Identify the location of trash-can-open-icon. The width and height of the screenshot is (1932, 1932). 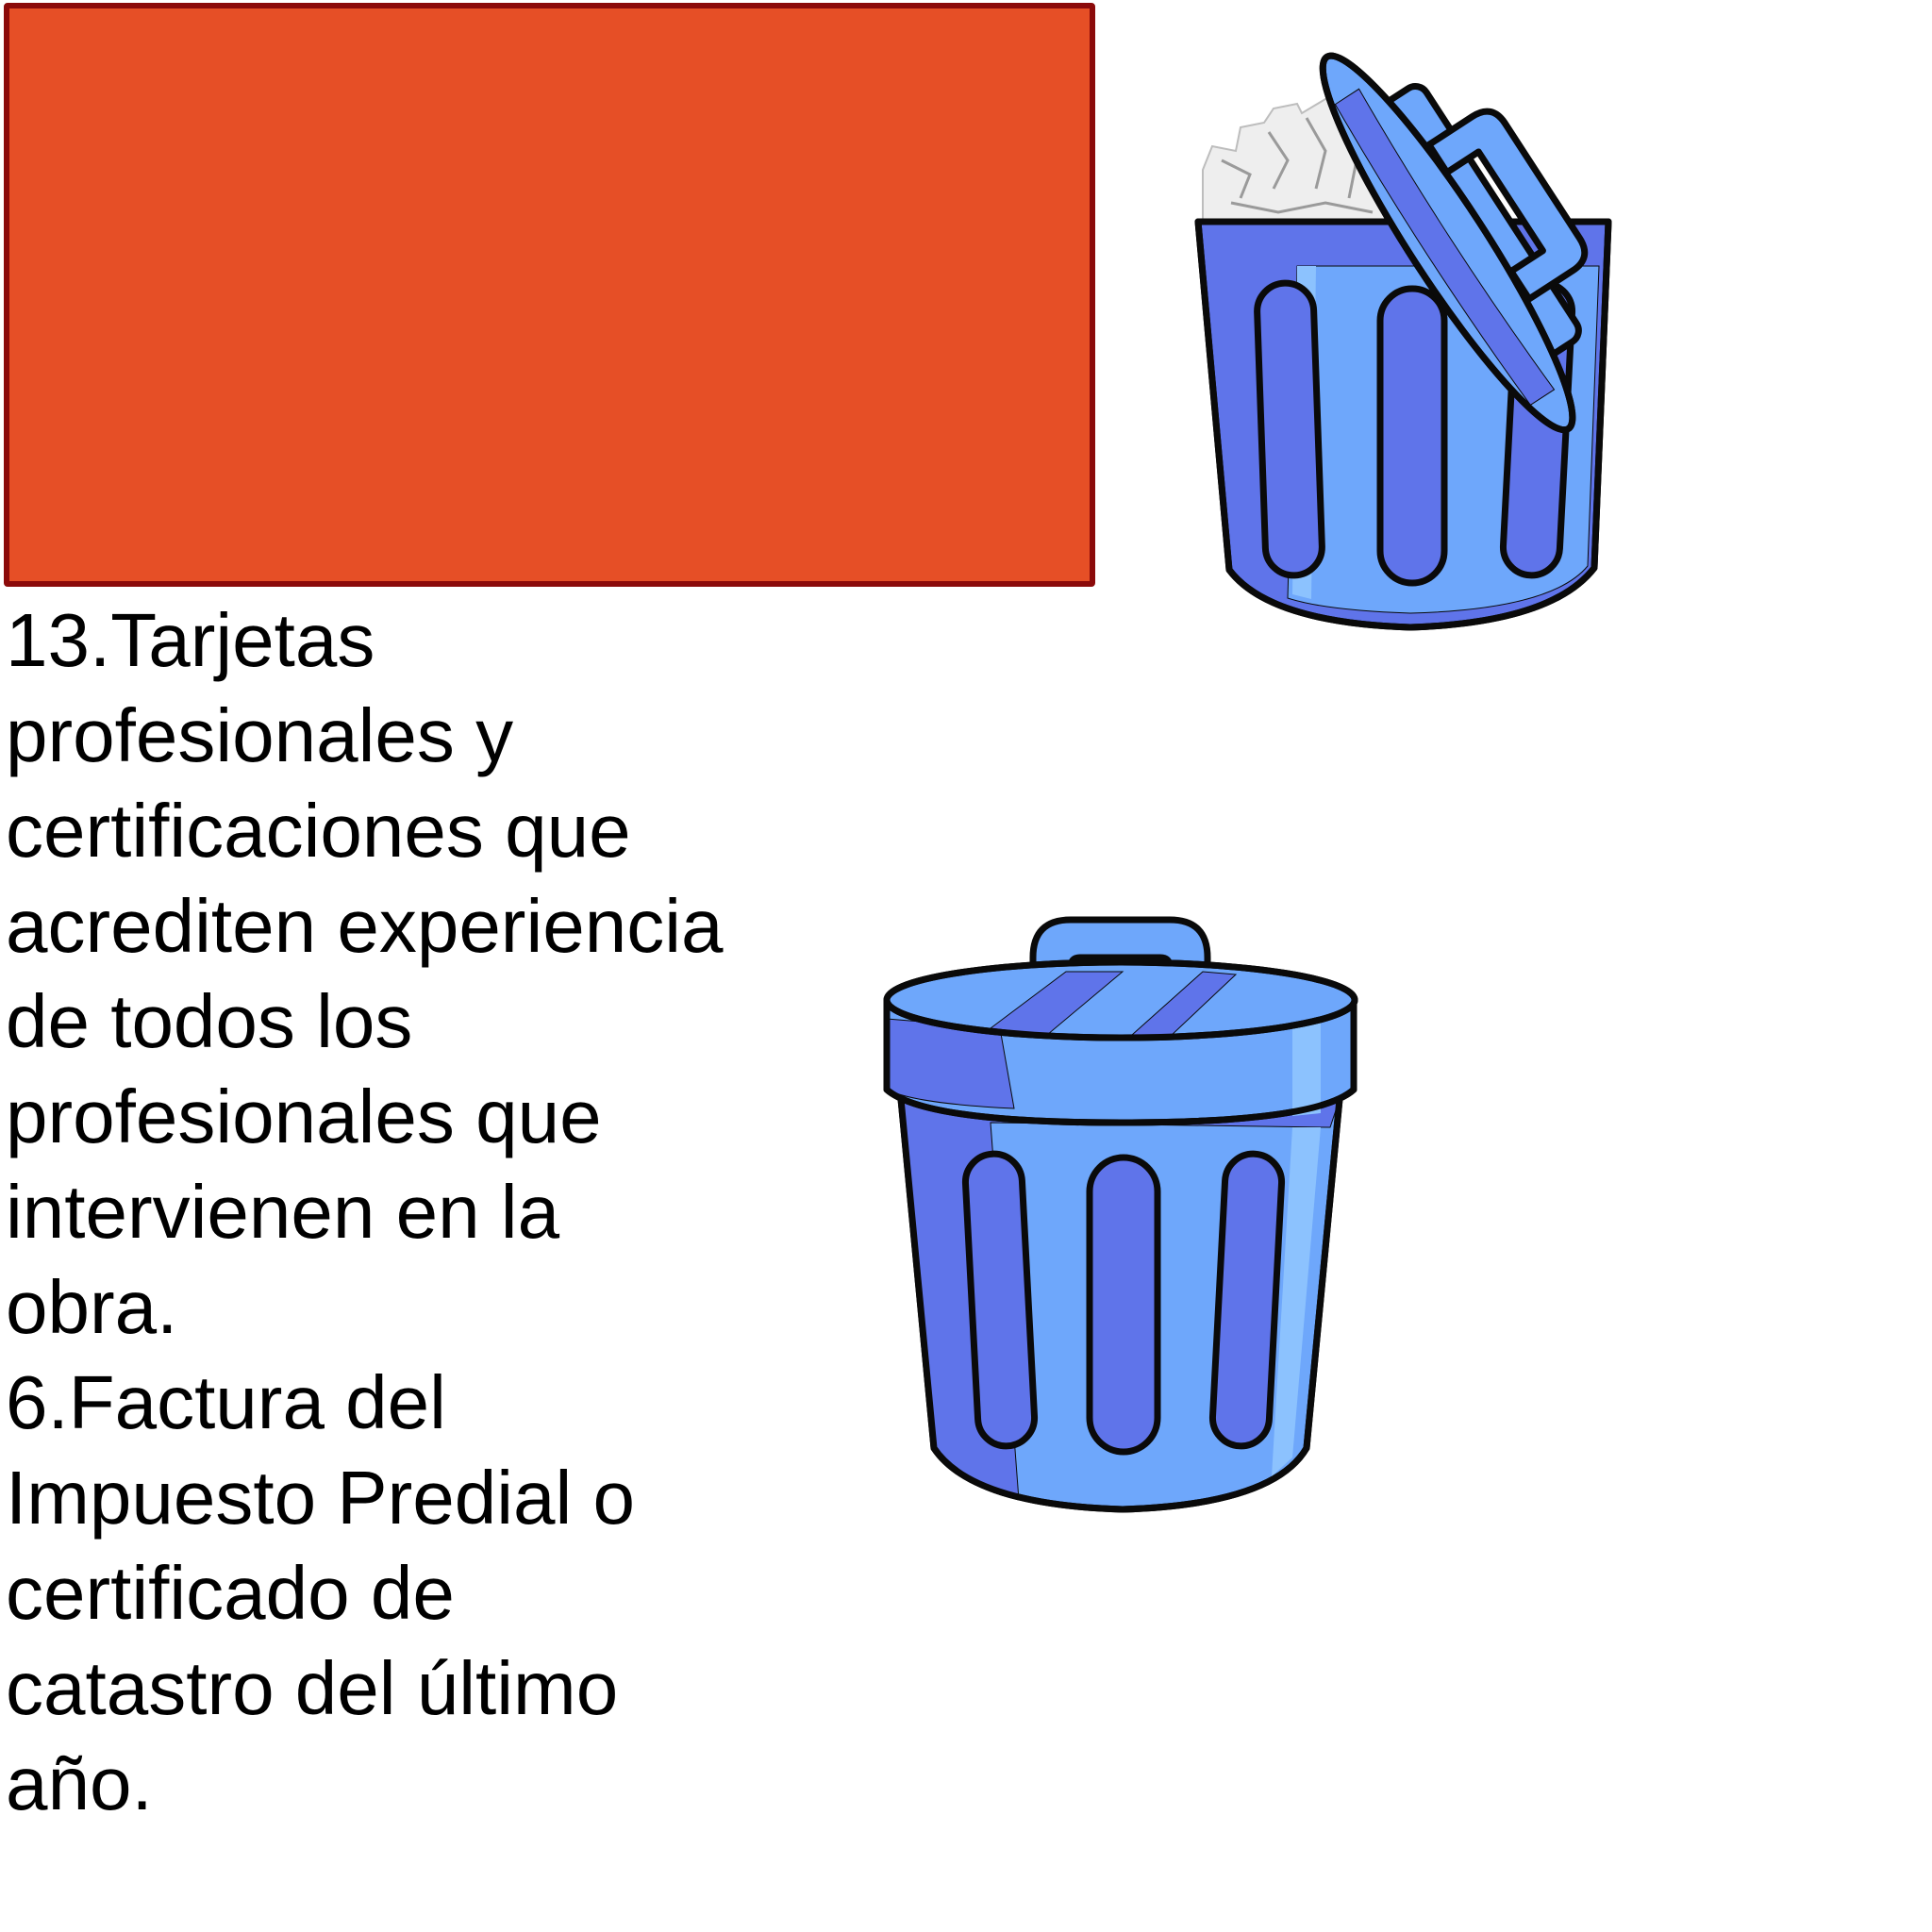
(1403, 342).